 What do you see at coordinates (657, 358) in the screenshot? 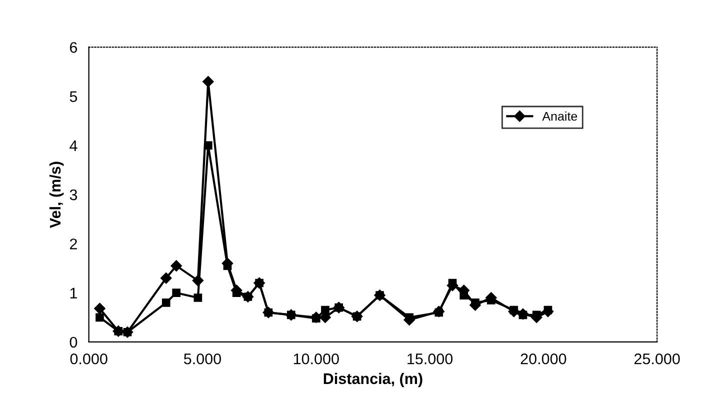
I see `x-tick-label: 25.000` at bounding box center [657, 358].